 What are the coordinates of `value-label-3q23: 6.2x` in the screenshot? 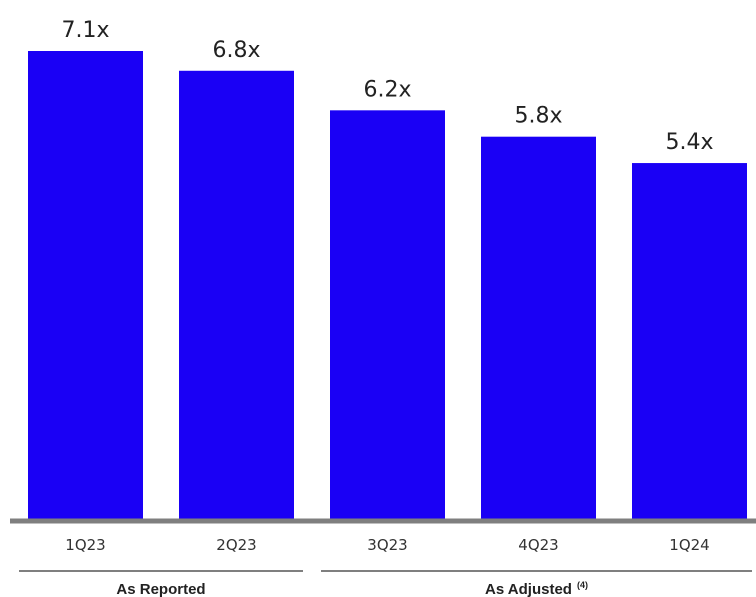 It's located at (387, 89).